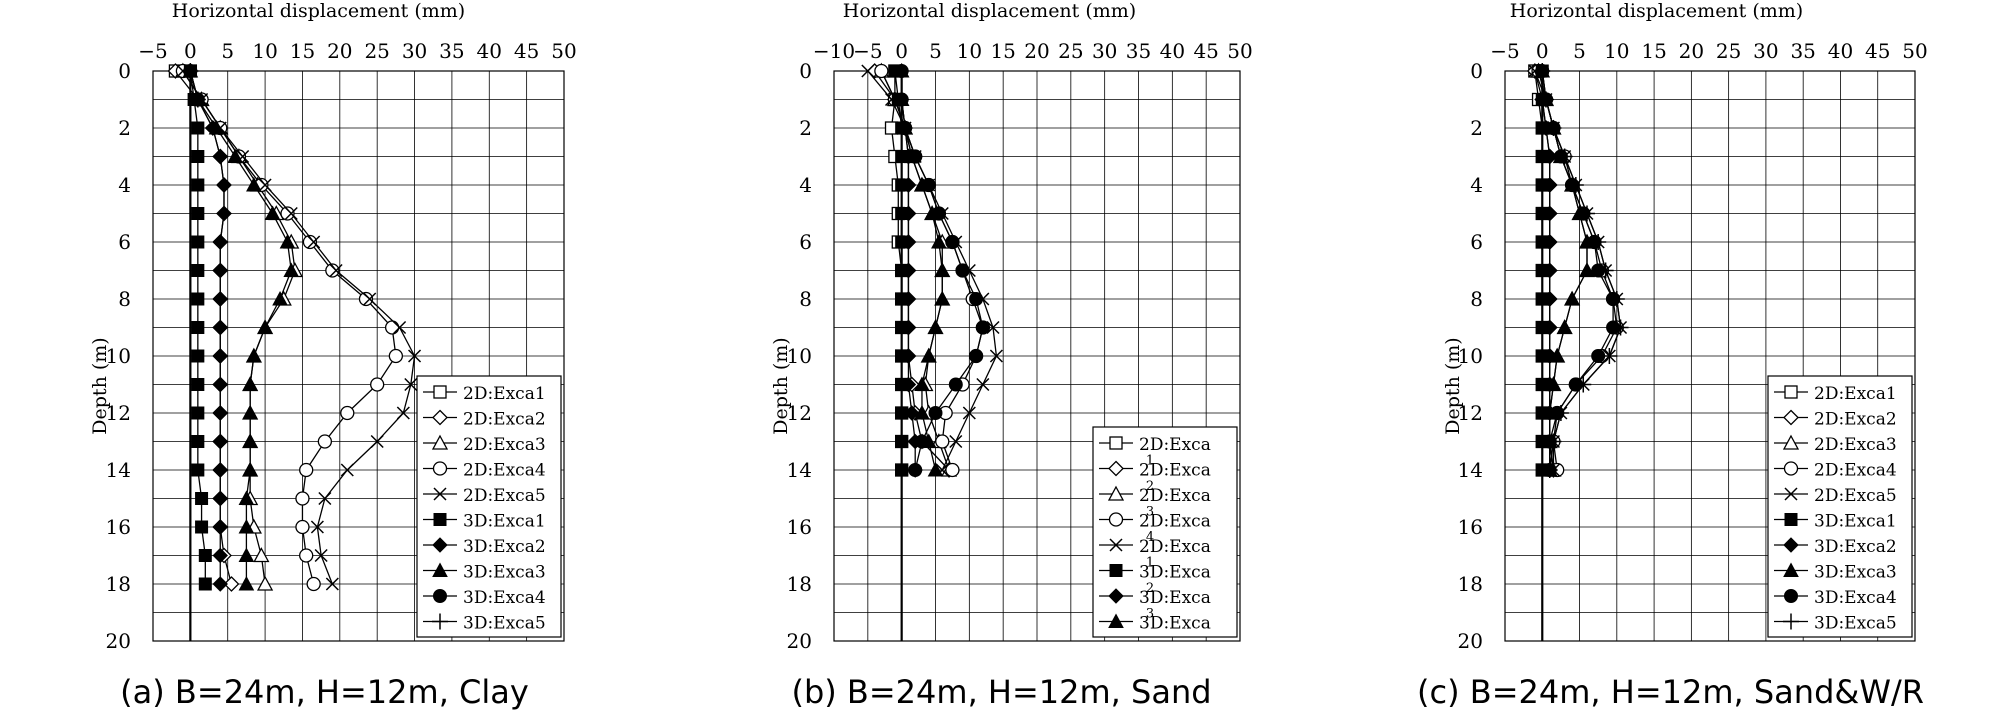  What do you see at coordinates (227, 51) in the screenshot?
I see `x-tick-label: 5` at bounding box center [227, 51].